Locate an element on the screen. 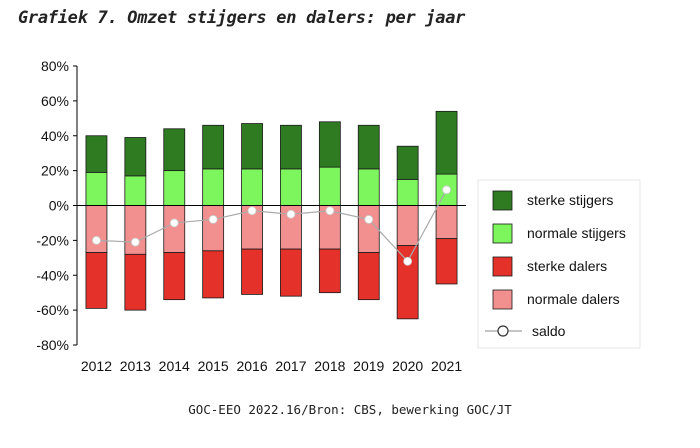  y-tick-label: 40% is located at coordinates (55, 136).